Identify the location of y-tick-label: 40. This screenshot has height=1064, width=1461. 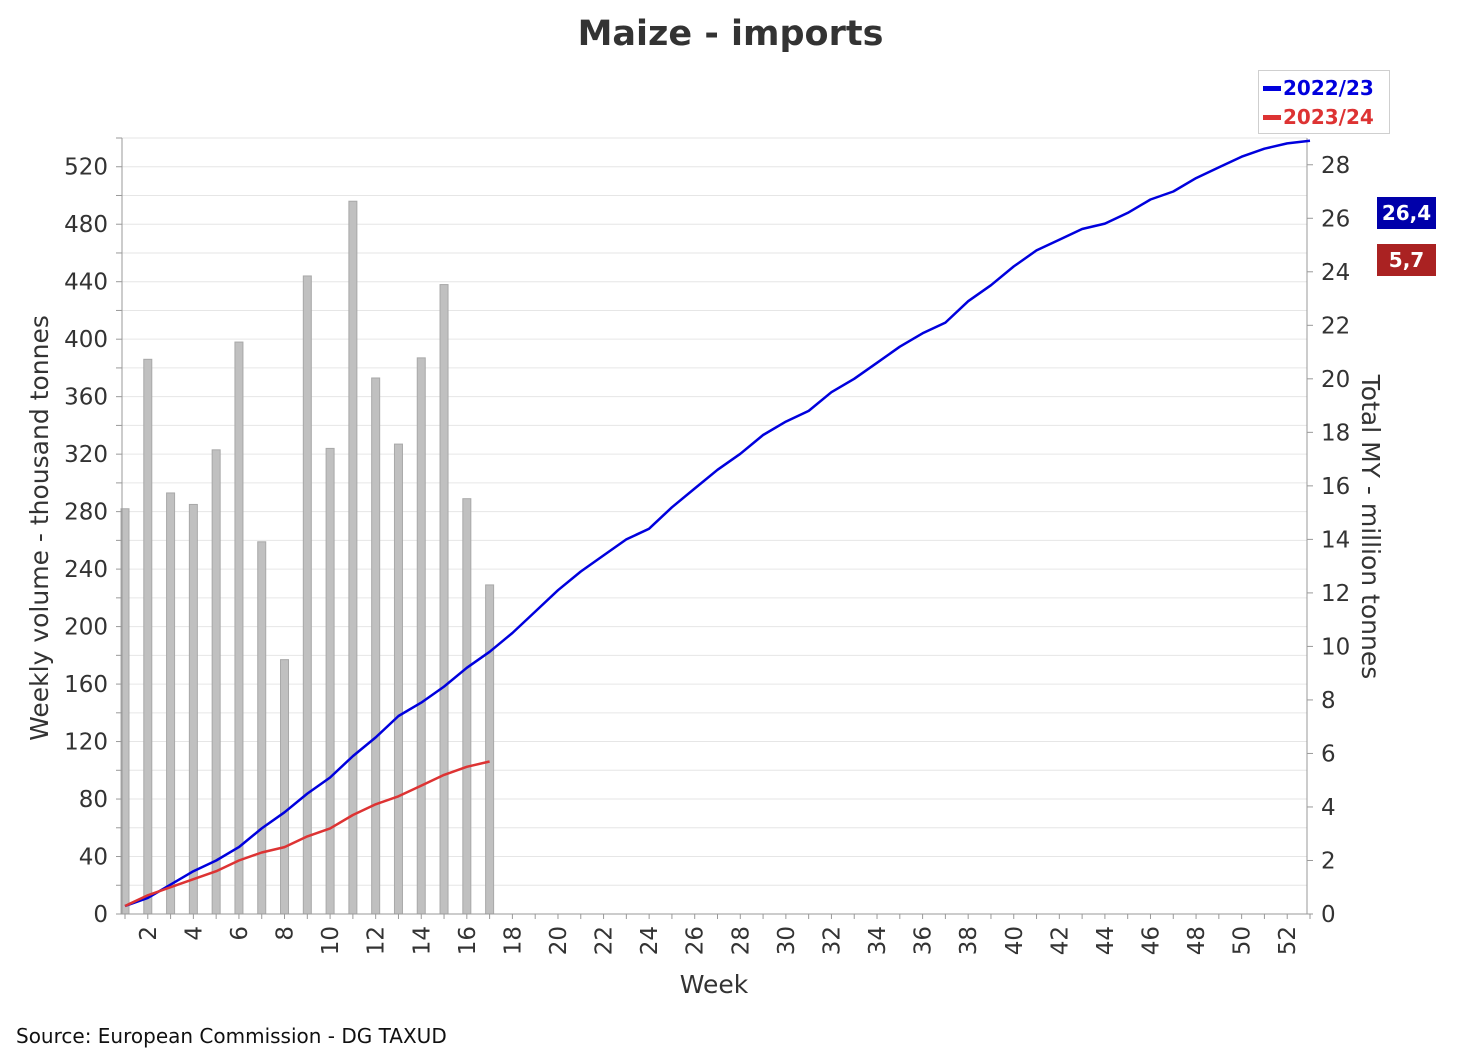
(93, 858).